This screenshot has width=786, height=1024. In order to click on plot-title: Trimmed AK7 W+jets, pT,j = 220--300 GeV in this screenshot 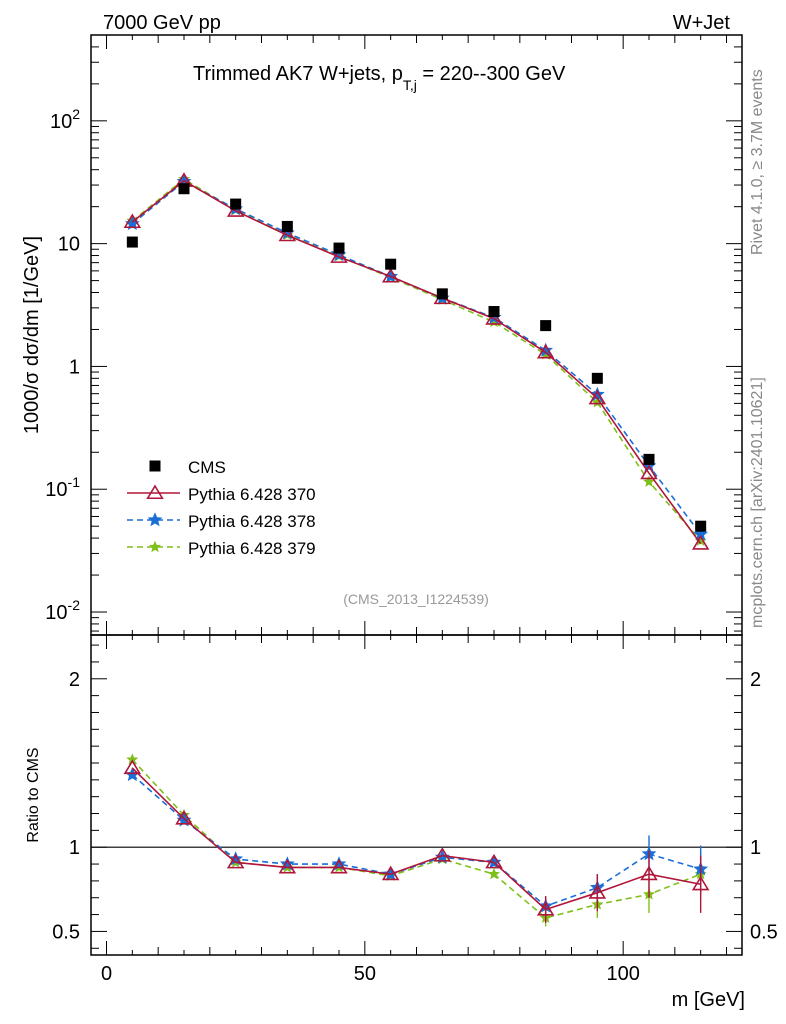, I will do `click(379, 78)`.